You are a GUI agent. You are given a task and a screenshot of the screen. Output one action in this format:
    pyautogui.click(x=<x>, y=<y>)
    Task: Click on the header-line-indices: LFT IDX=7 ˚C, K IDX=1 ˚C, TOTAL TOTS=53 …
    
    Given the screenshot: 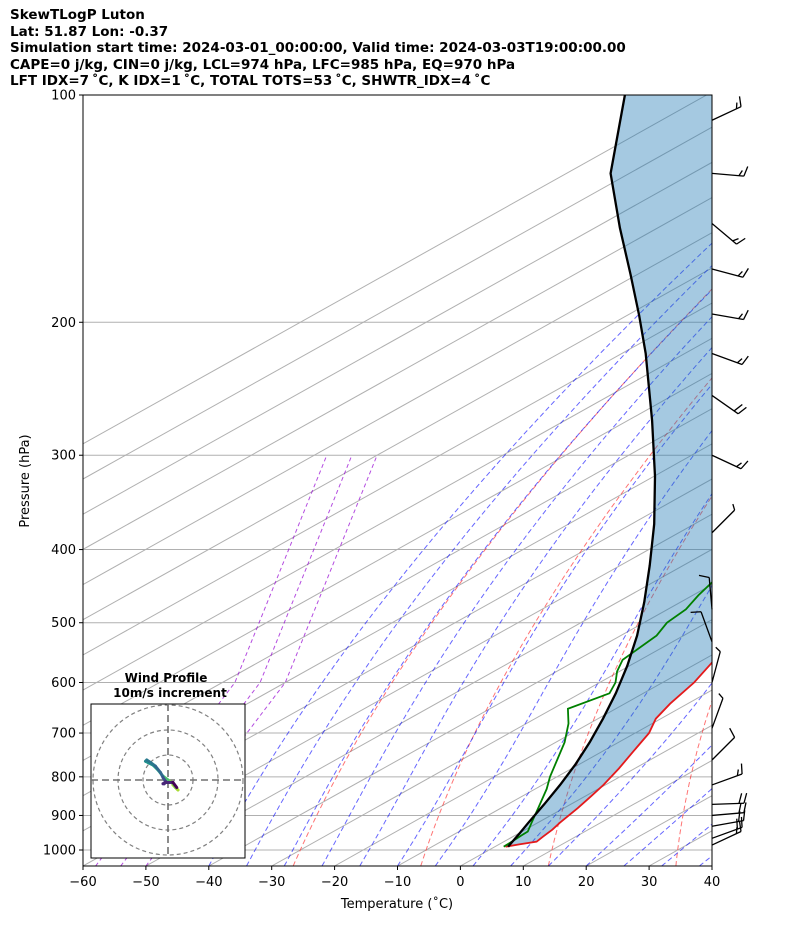 What is the action you would take?
    pyautogui.click(x=250, y=81)
    